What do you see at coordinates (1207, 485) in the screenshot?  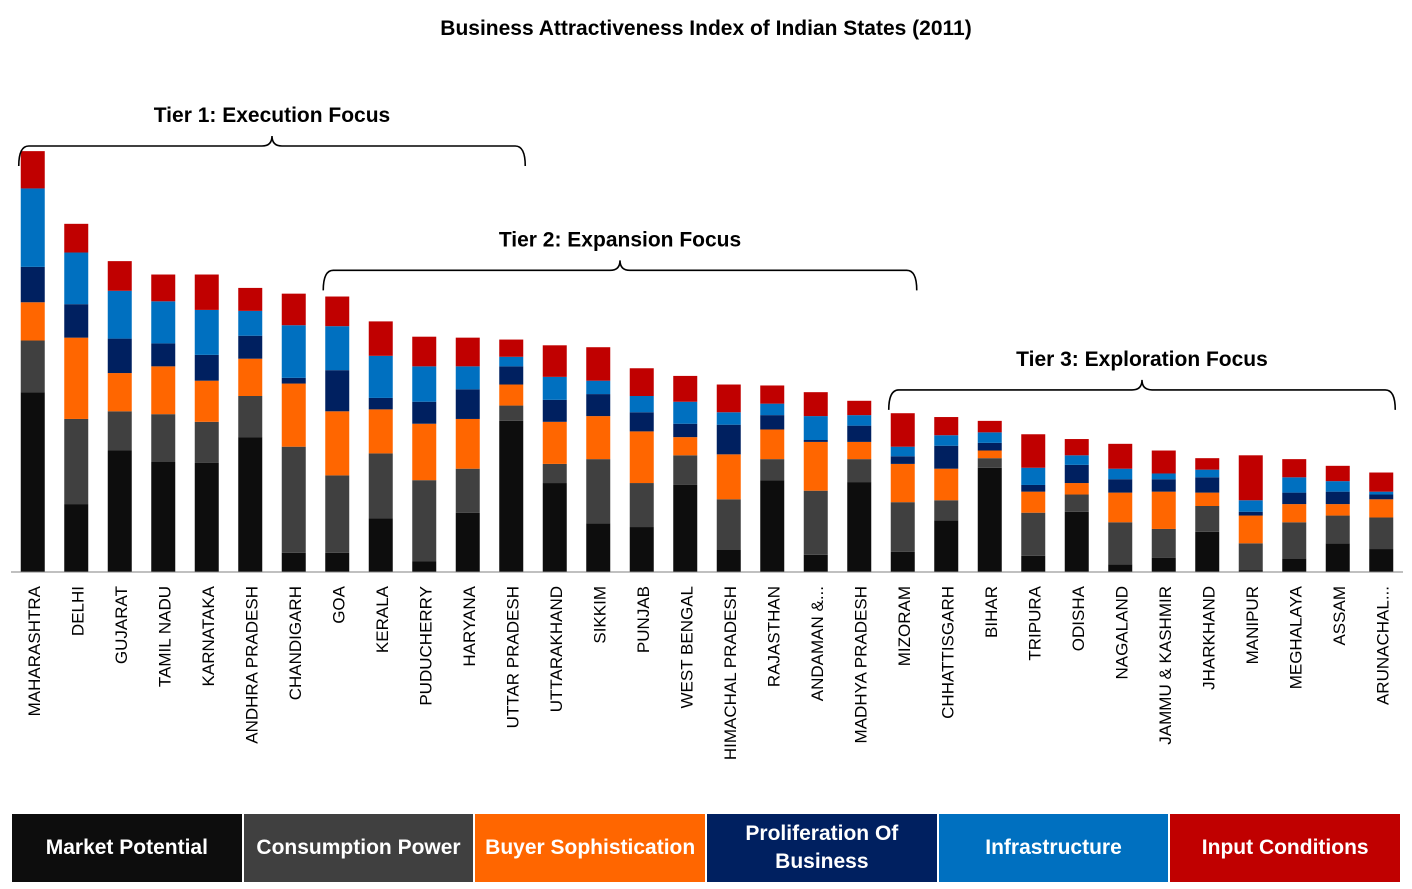 I see `bar-jharkhand-proliferation-of-business` at bounding box center [1207, 485].